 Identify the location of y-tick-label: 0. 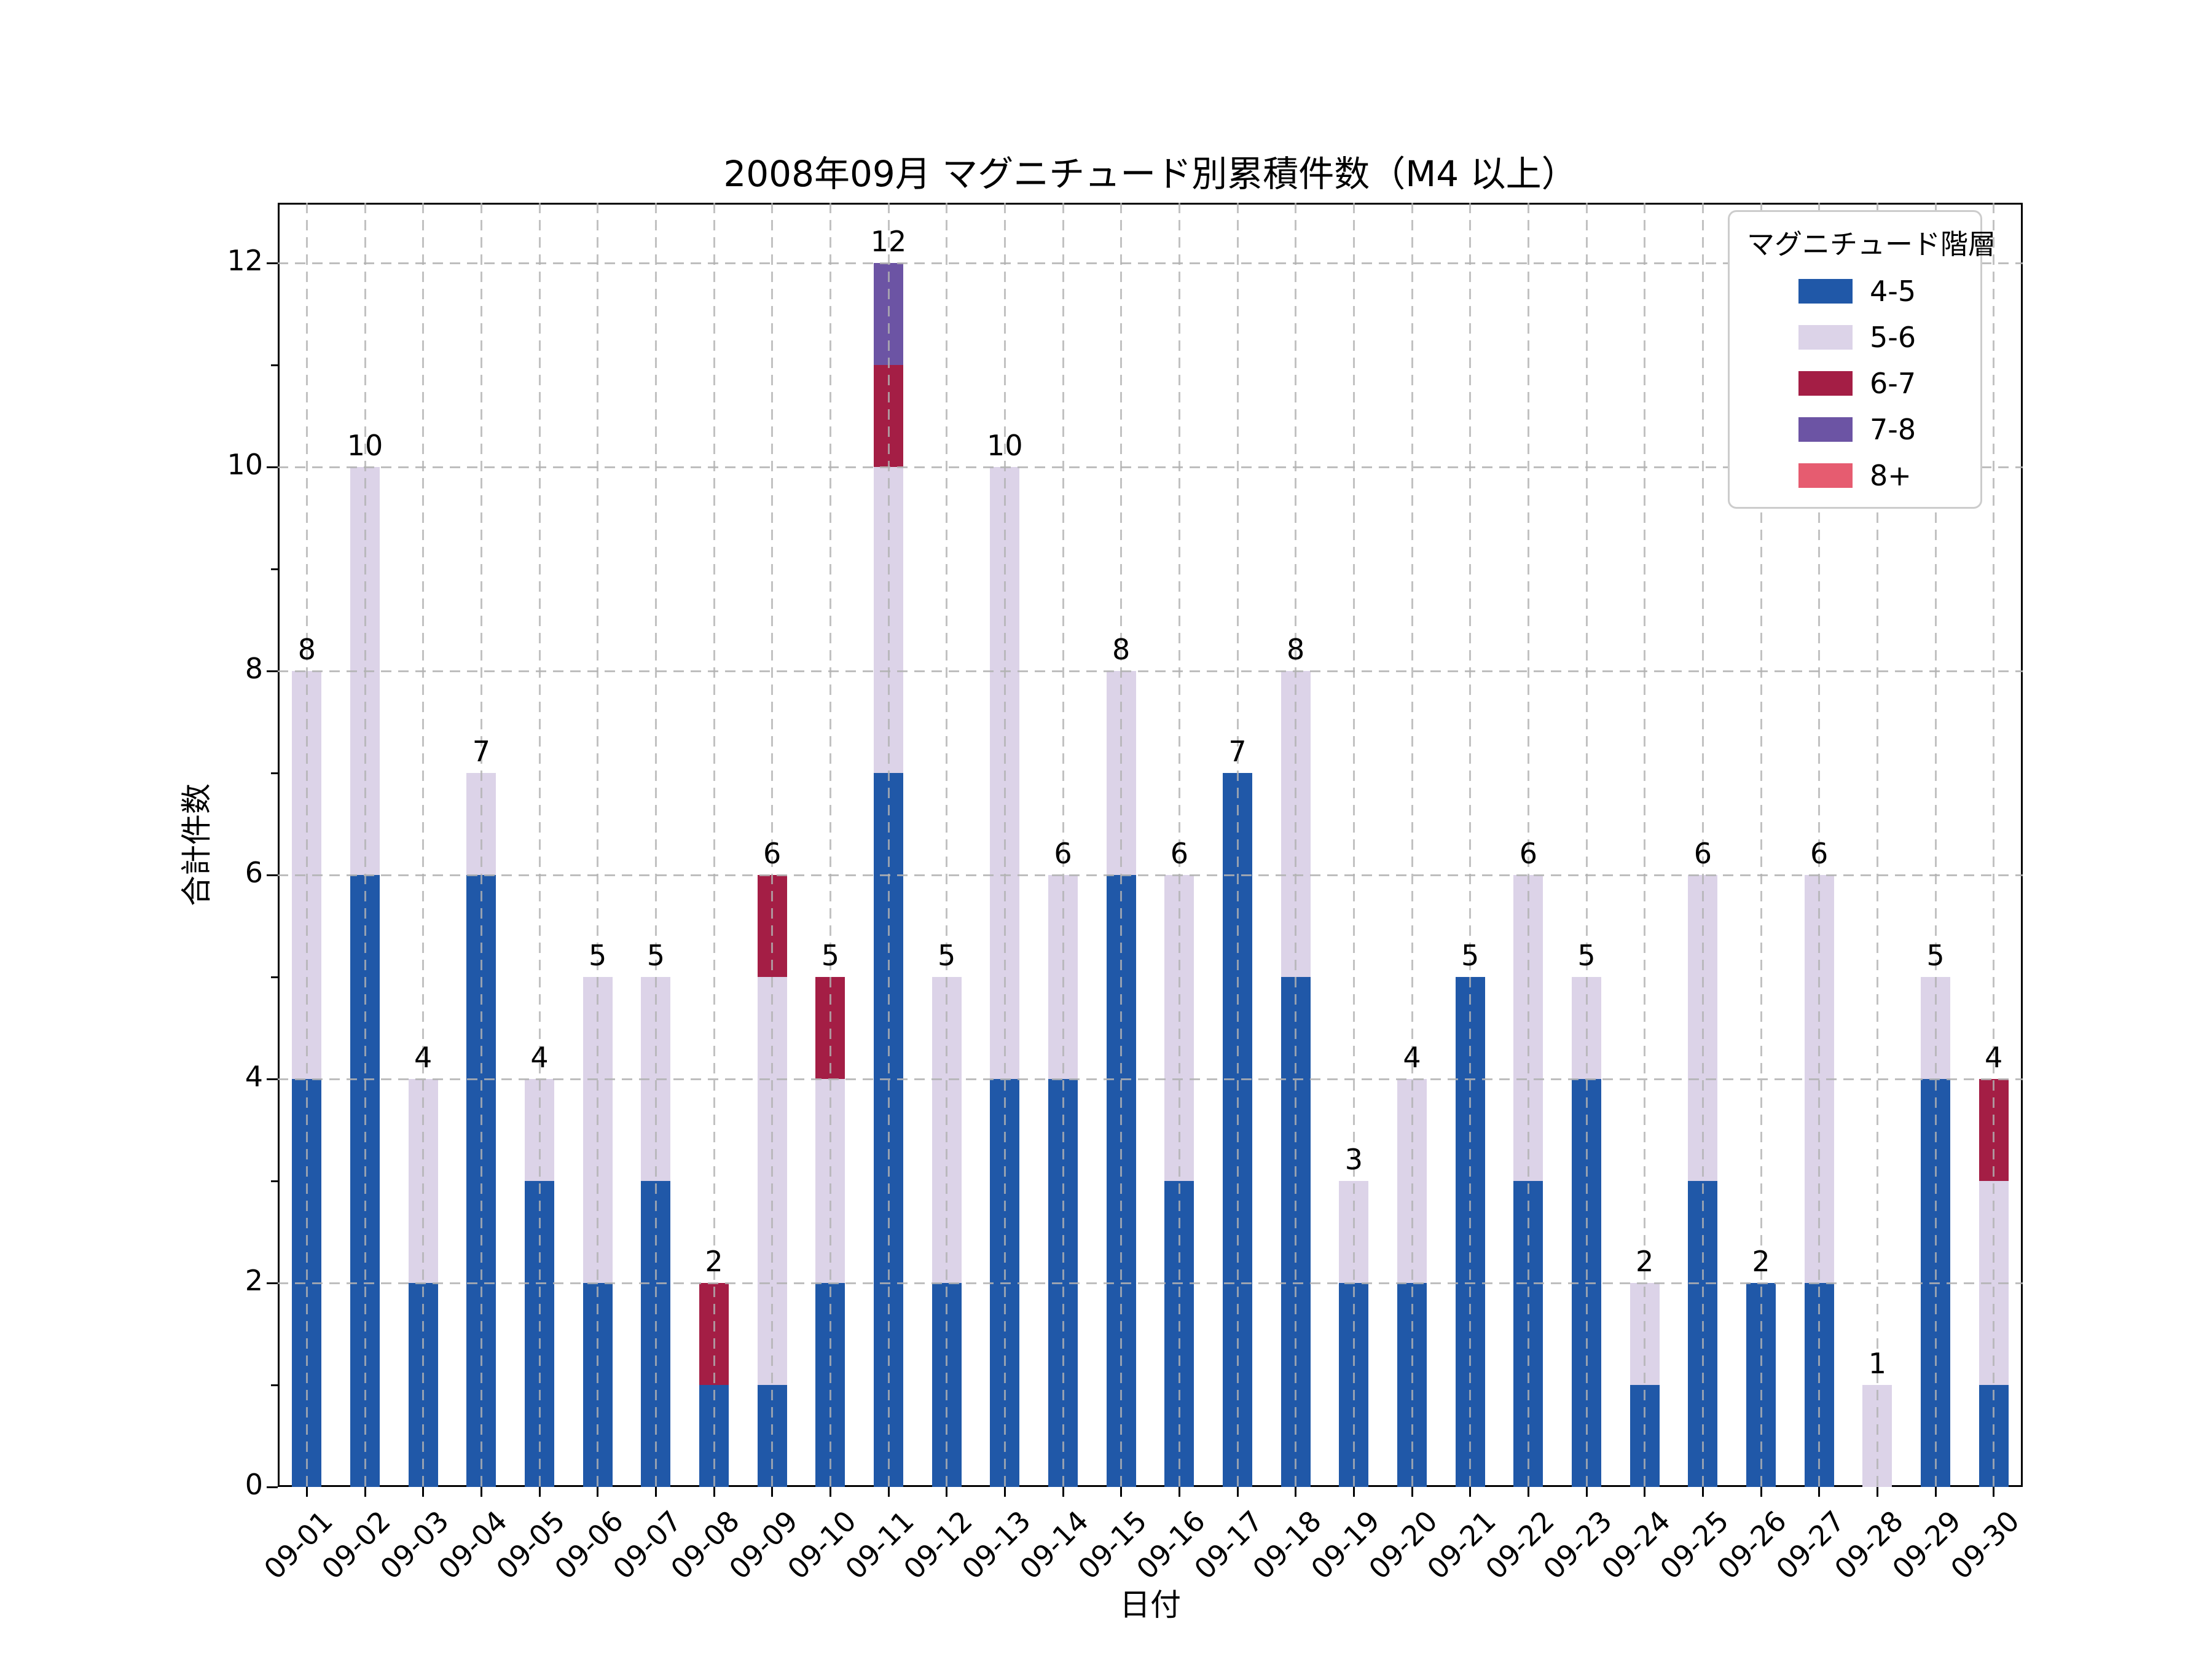
(254, 1484).